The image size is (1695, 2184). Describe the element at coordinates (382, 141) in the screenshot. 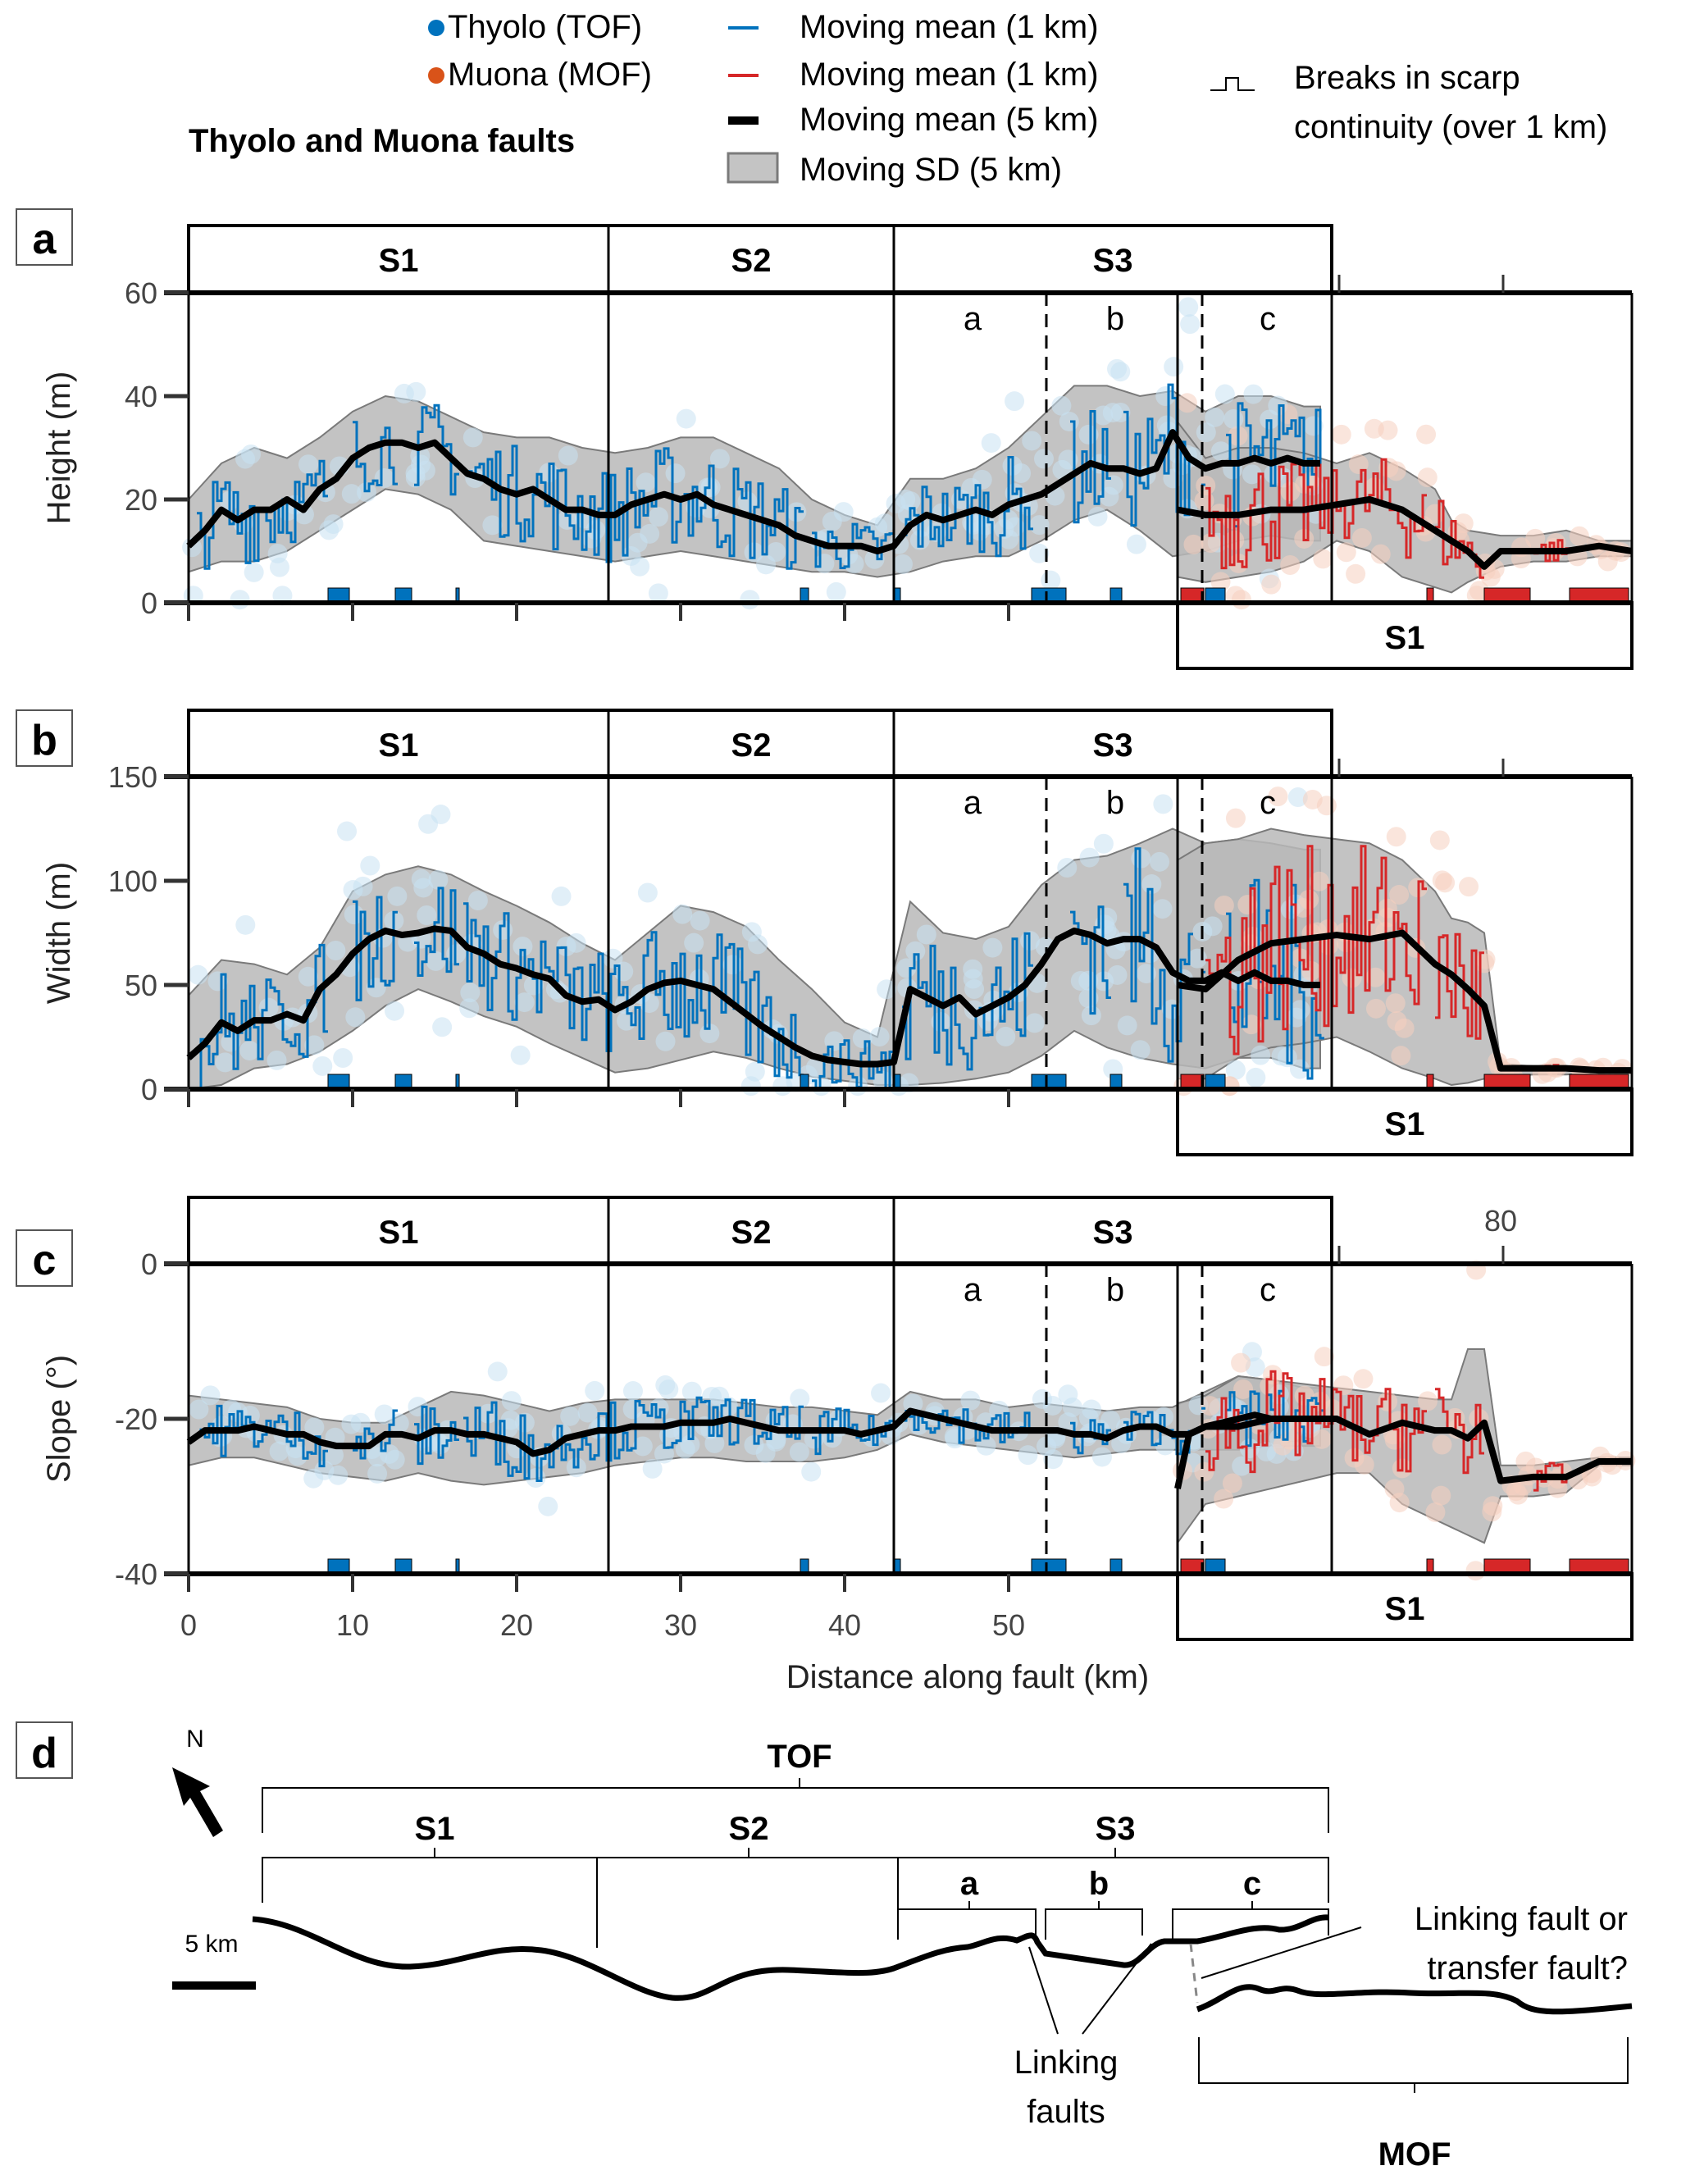

I see `figure-title: Thyolo and Muona faults` at that location.